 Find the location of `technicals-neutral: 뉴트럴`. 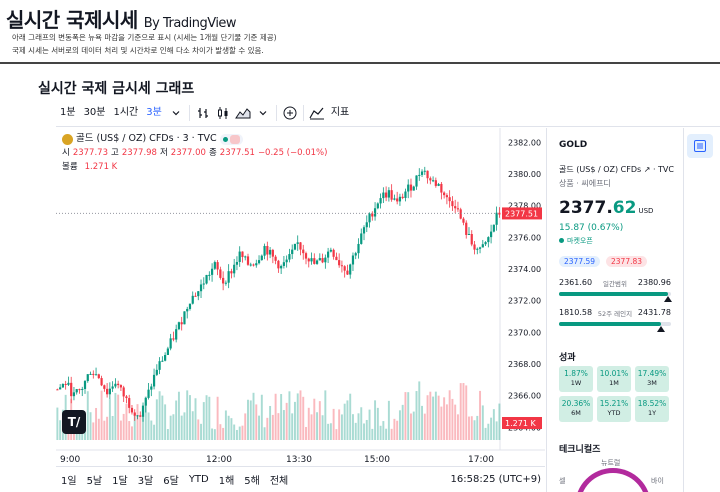

technicals-neutral: 뉴트럴 is located at coordinates (611, 463).